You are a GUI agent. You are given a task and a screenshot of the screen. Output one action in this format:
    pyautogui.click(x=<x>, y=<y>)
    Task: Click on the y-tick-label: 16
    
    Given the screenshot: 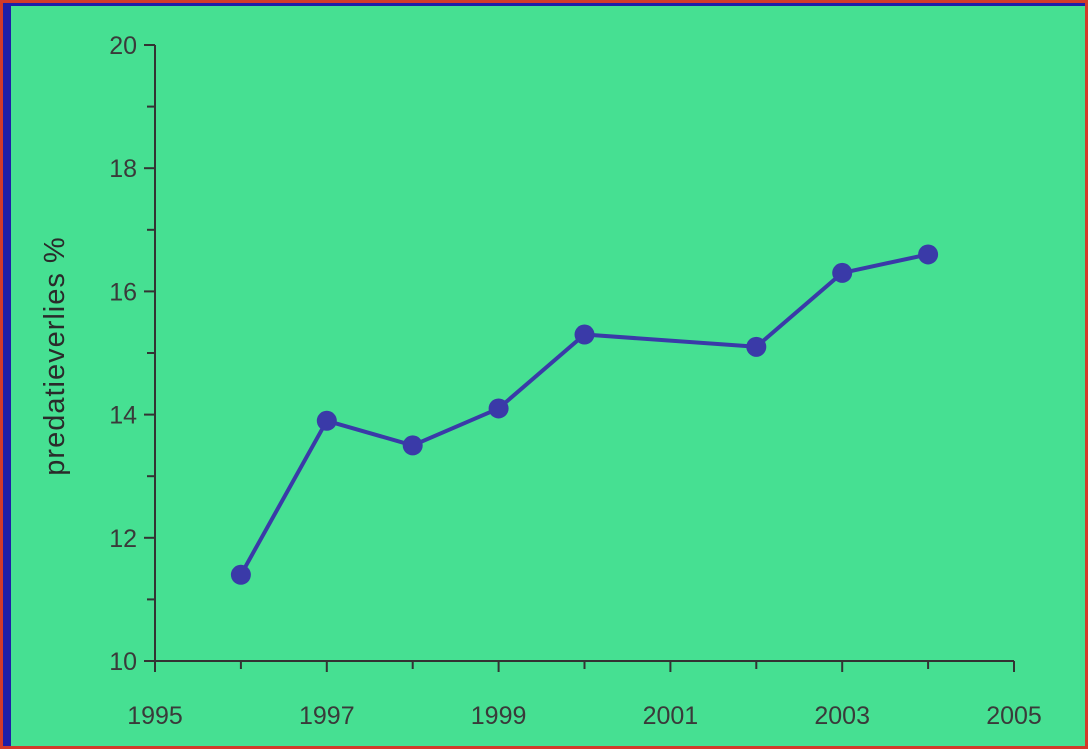 What is the action you would take?
    pyautogui.click(x=123, y=292)
    